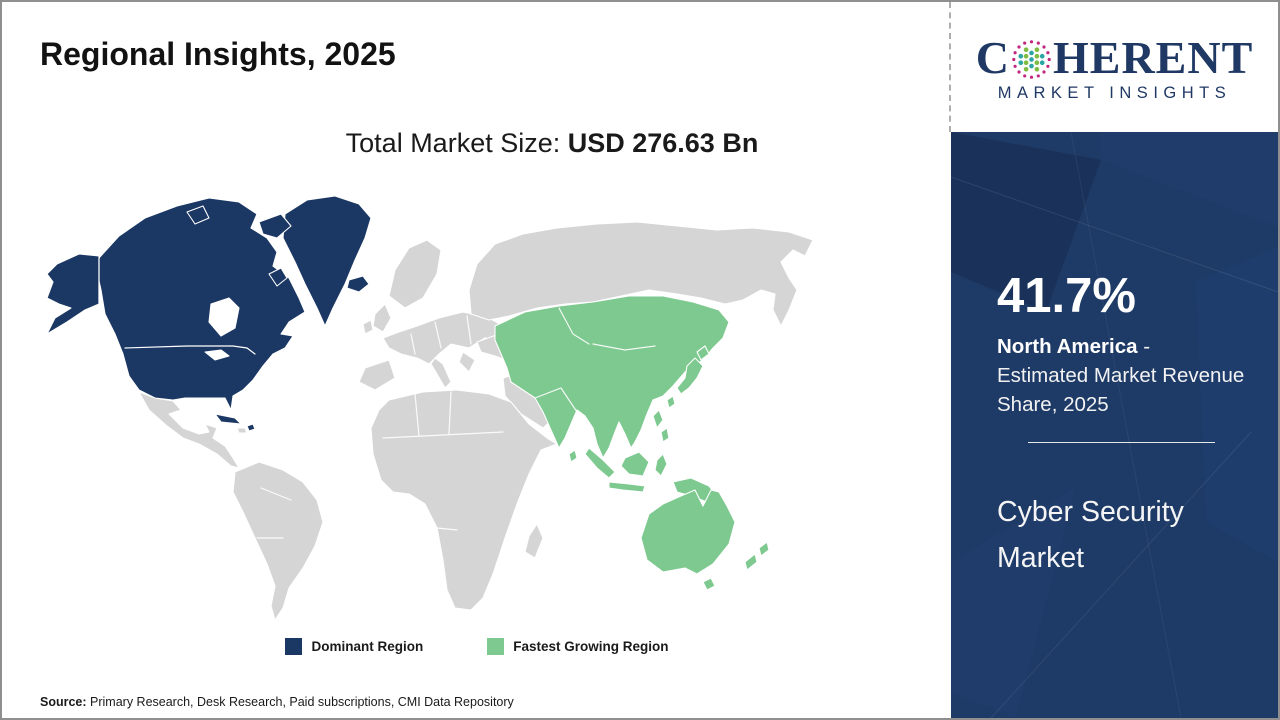  I want to click on market-share-rest: - Estimated Market Revenue Share, 2025, so click(1121, 375).